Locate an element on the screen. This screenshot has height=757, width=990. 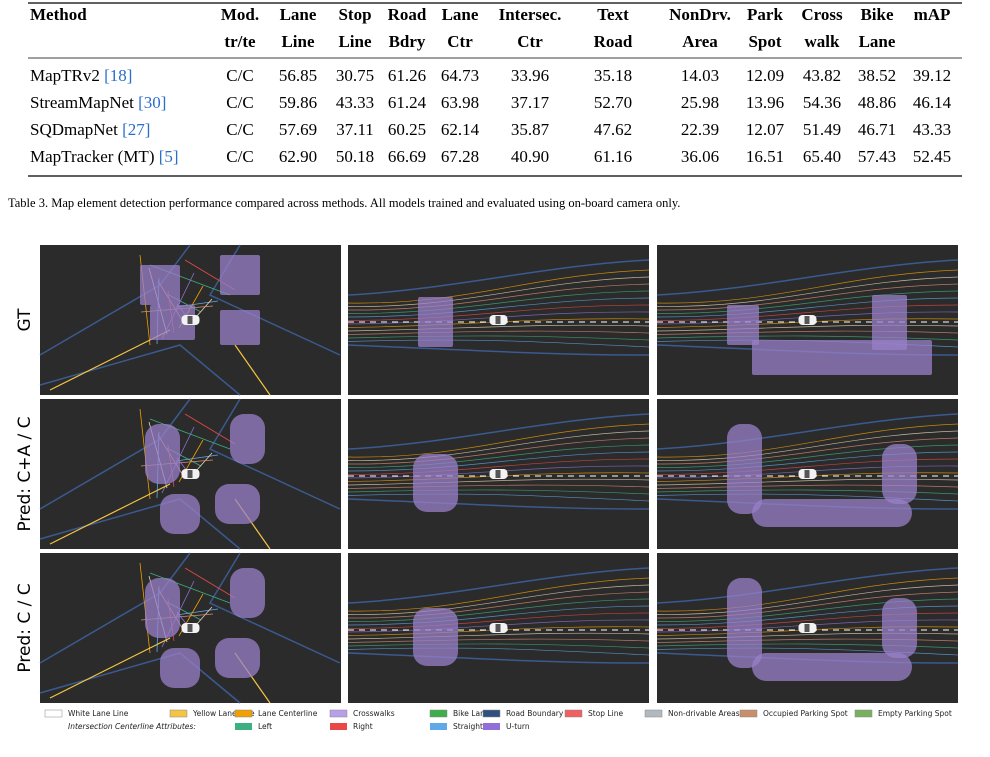
table-cell: 65.40 is located at coordinates (822, 156).